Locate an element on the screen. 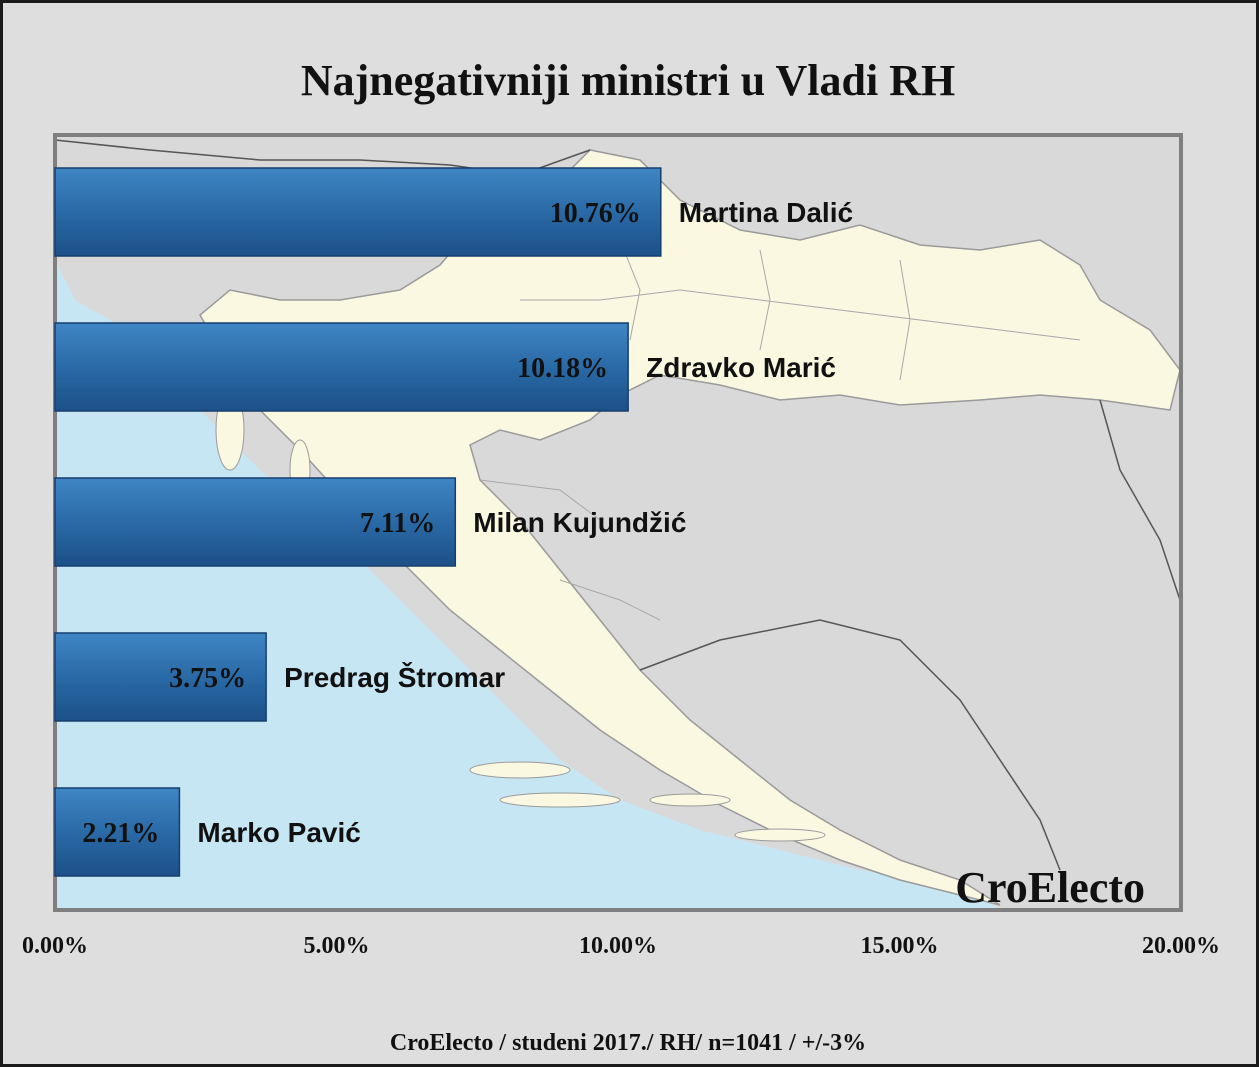 Image resolution: width=1259 pixels, height=1067 pixels. bar-marko-pavic is located at coordinates (117, 832).